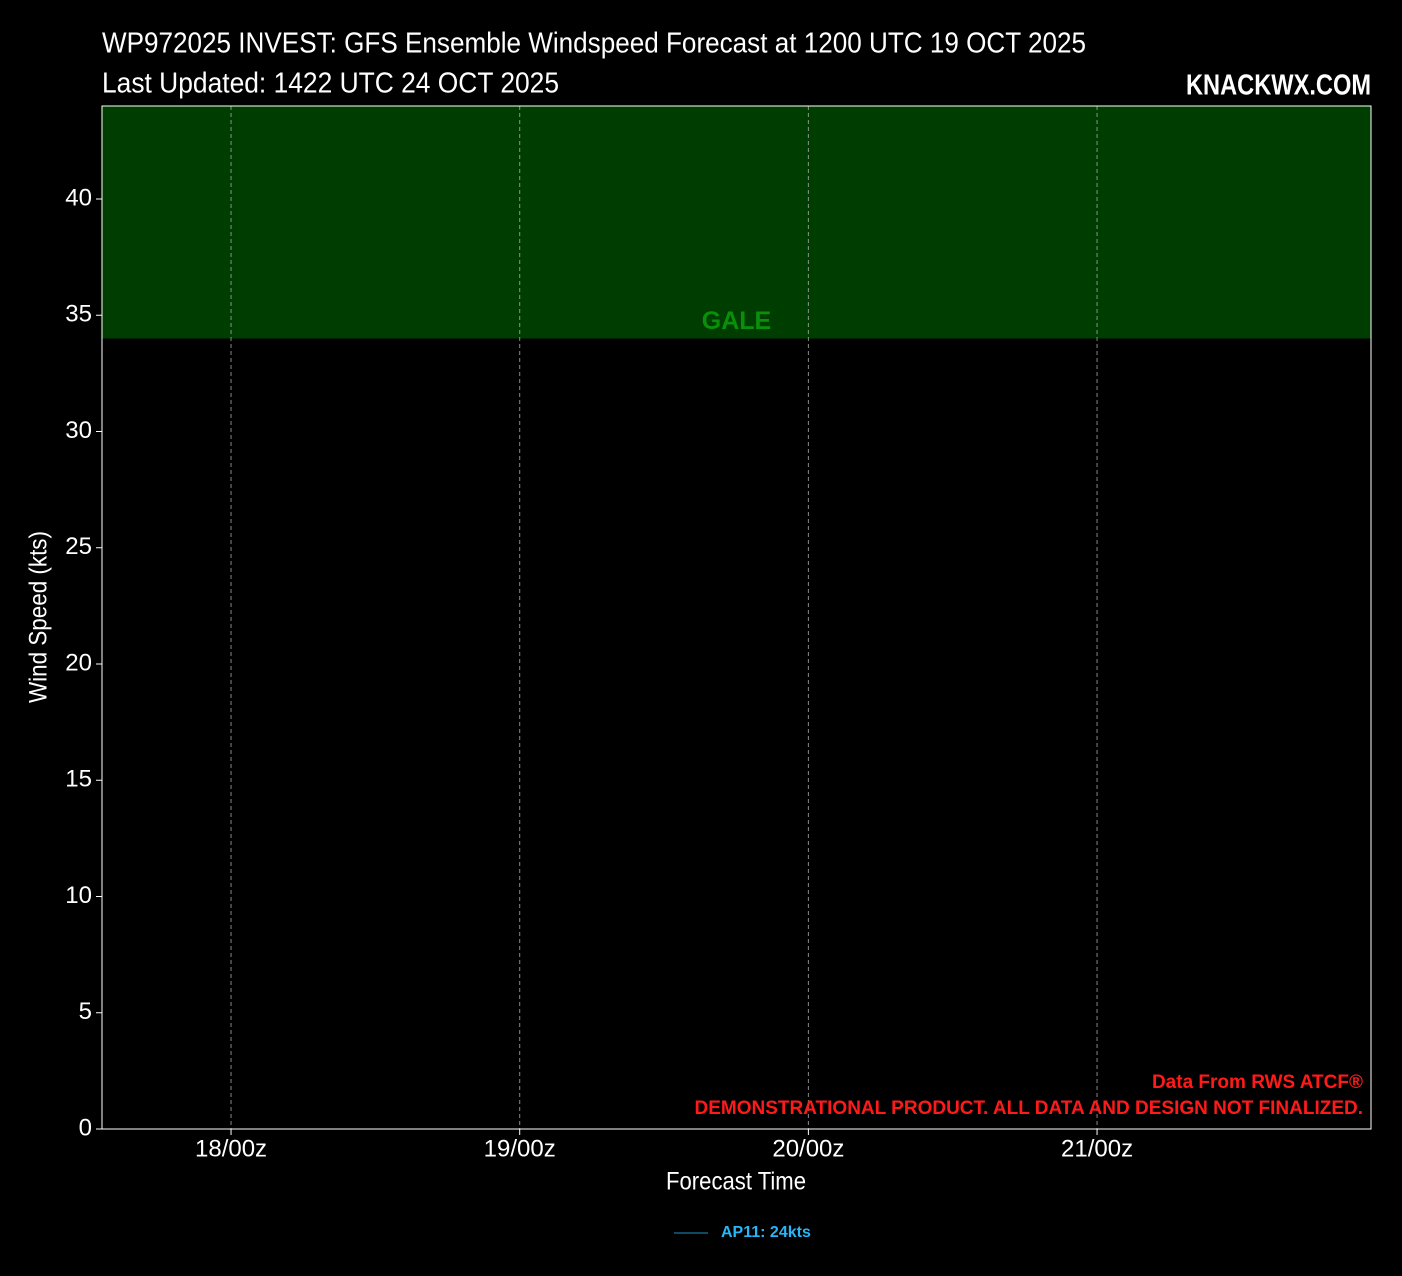  I want to click on y-tick-label: 40, so click(78, 197).